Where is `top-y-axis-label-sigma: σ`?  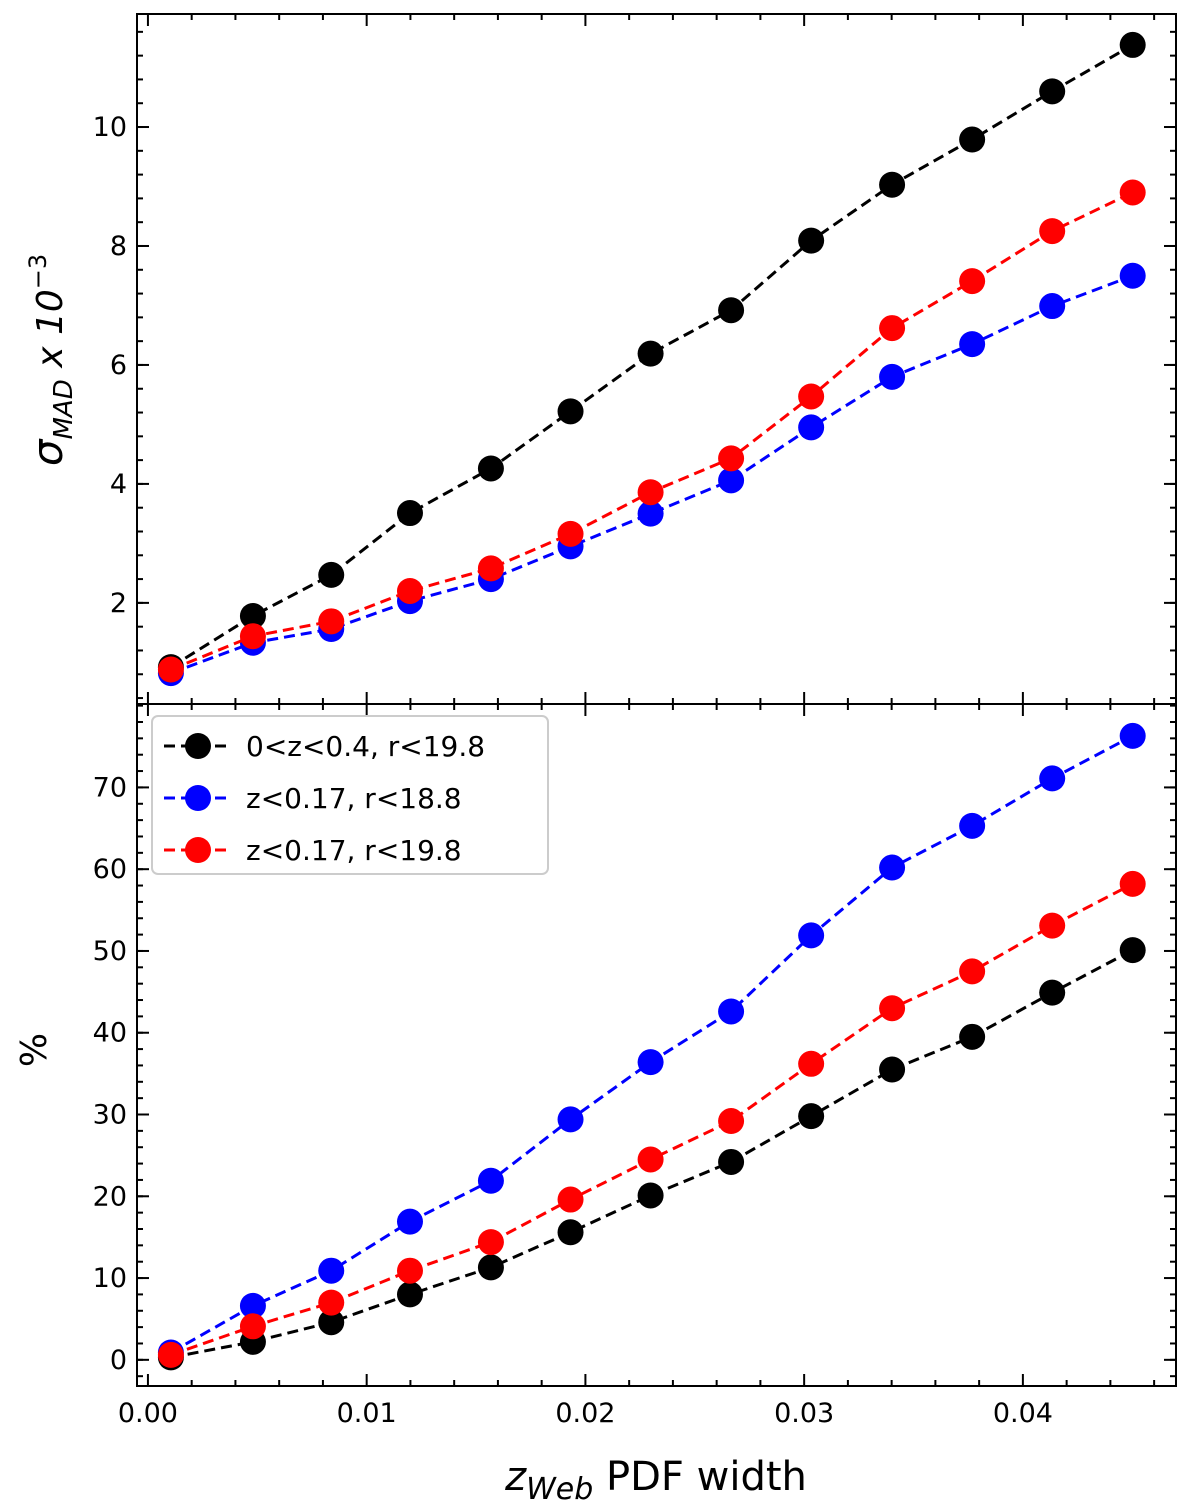
top-y-axis-label-sigma: σ is located at coordinates (47, 452).